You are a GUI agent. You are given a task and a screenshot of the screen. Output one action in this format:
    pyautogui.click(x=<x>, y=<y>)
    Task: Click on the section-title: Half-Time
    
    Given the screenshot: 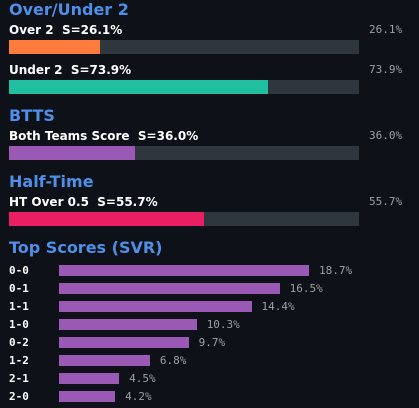 What is the action you would take?
    pyautogui.click(x=51, y=181)
    